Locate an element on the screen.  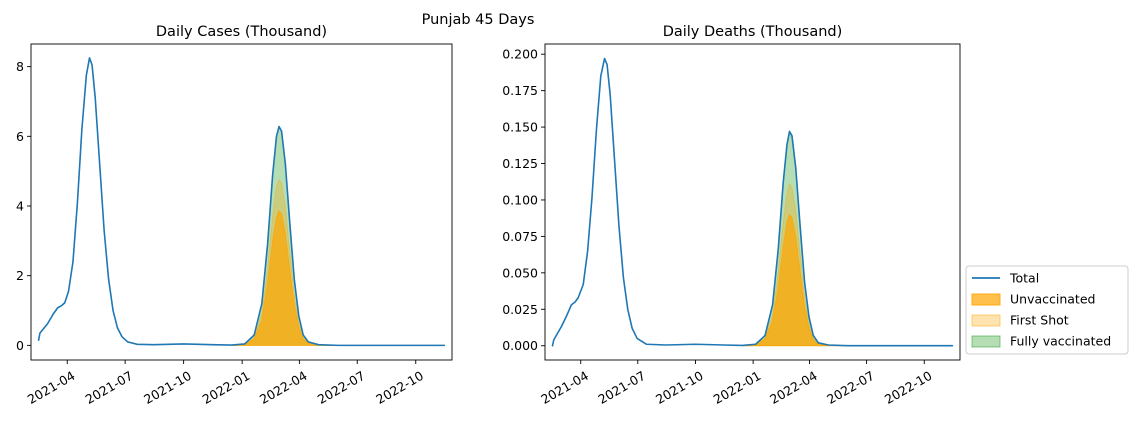
y-tick-label: 0.100 is located at coordinates (520, 199).